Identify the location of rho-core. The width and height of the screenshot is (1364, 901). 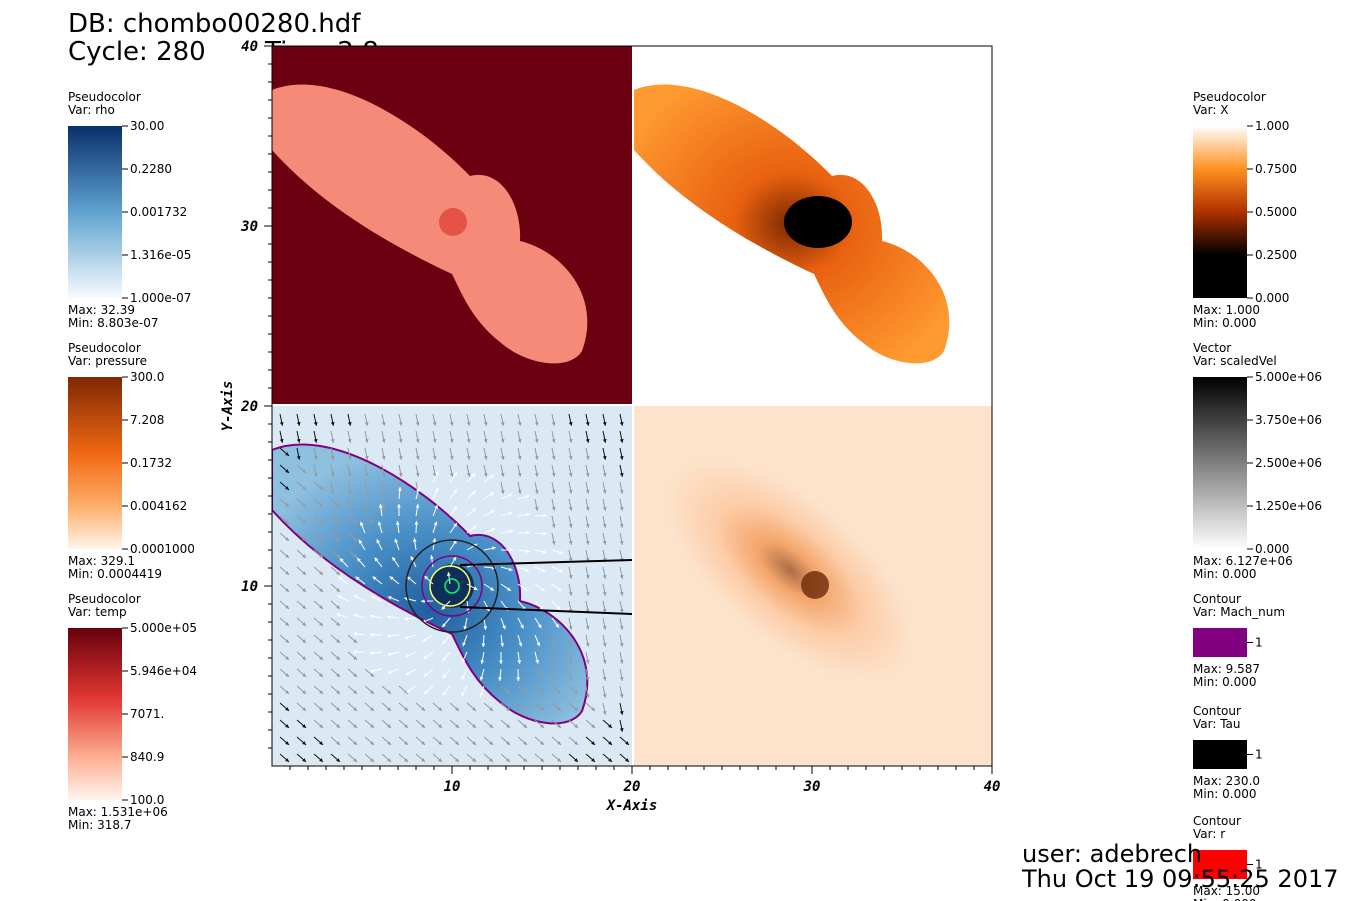
(452, 586).